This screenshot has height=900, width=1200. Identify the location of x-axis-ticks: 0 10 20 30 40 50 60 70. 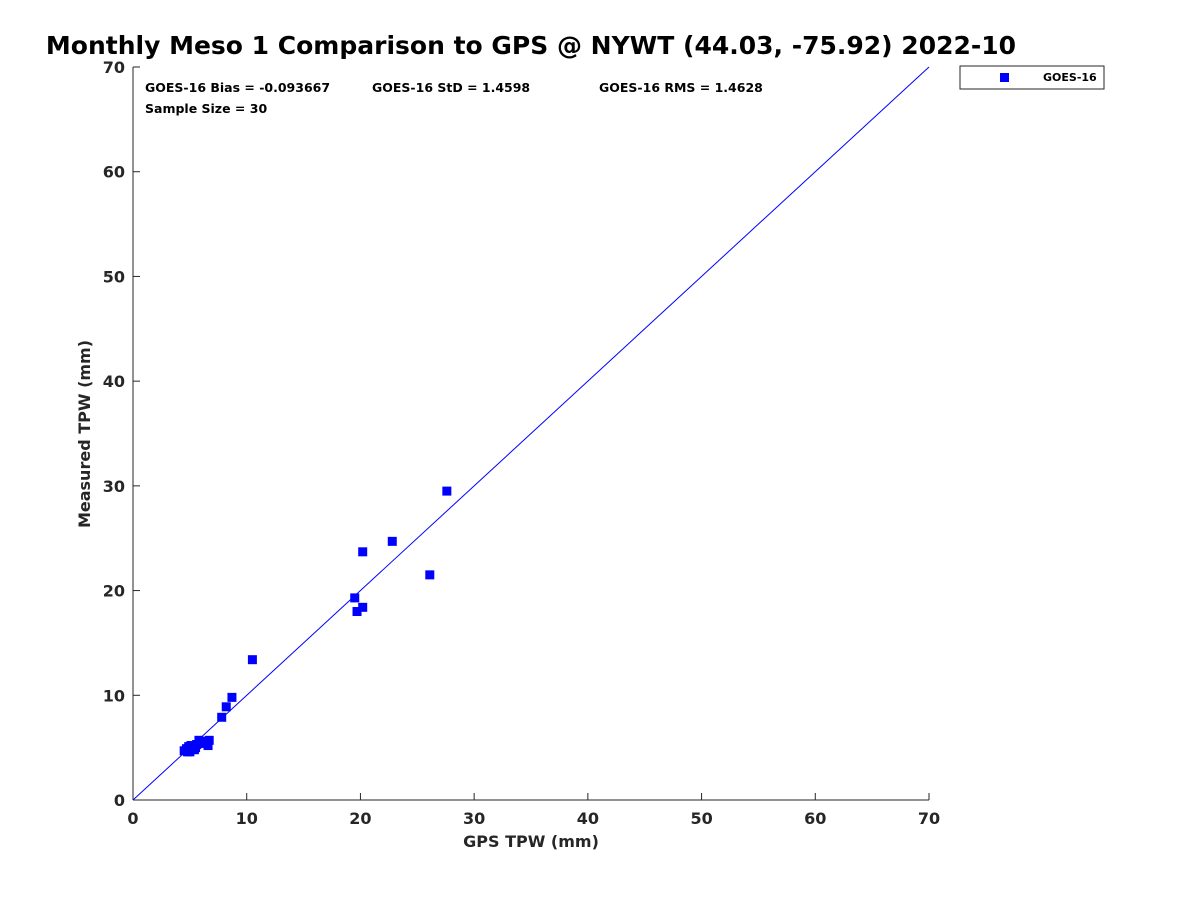
(533, 810).